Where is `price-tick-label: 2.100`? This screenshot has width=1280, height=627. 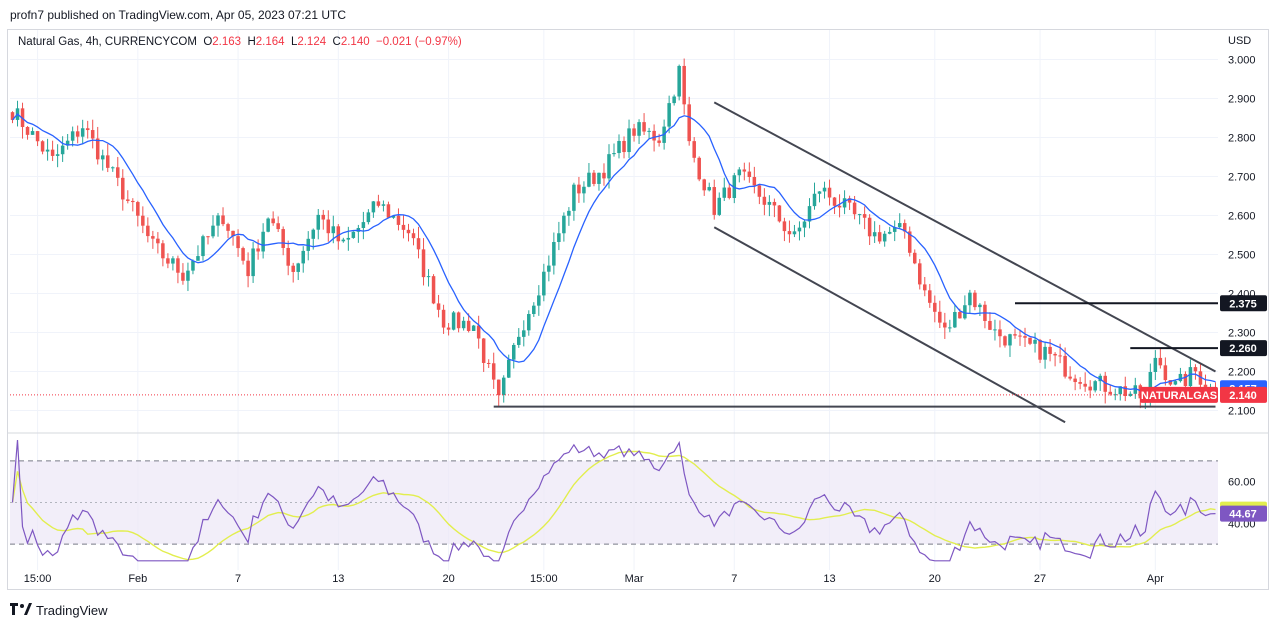 price-tick-label: 2.100 is located at coordinates (1242, 412).